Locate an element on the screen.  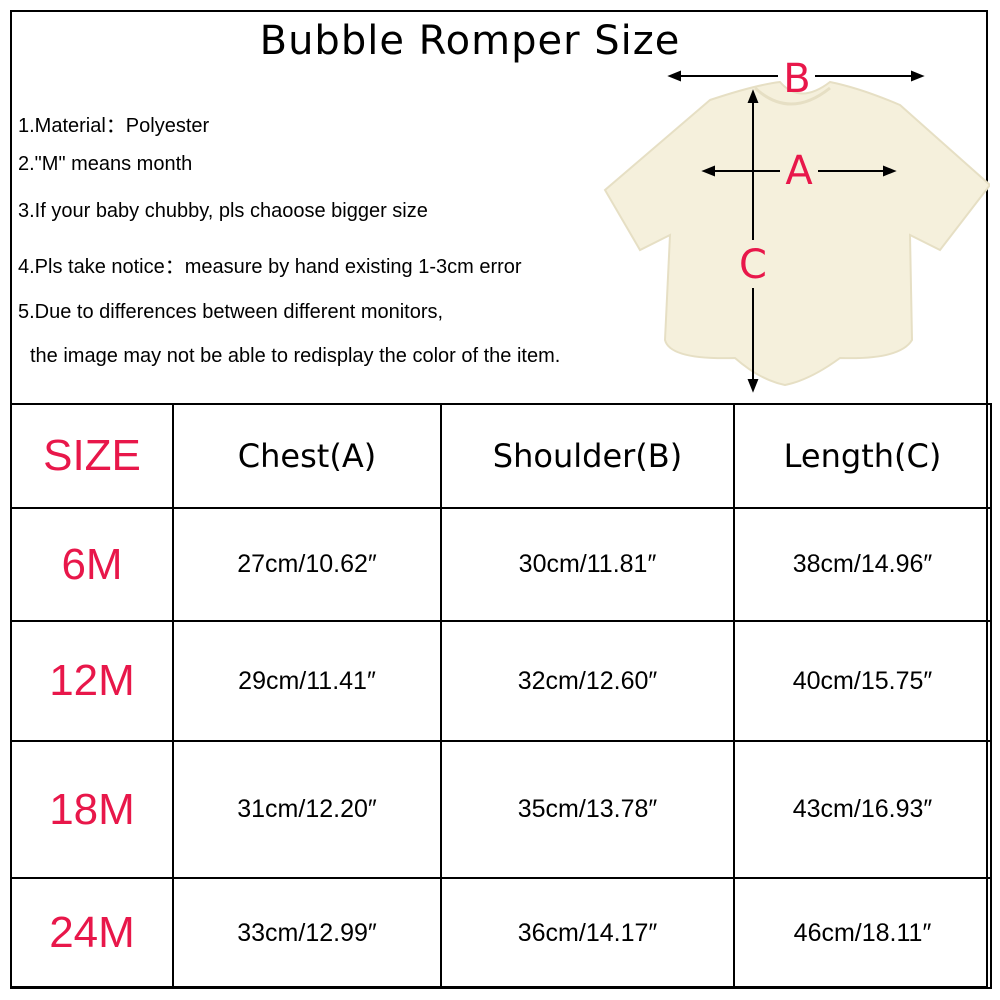
length-cell: 43cm/16.93″ is located at coordinates (862, 809).